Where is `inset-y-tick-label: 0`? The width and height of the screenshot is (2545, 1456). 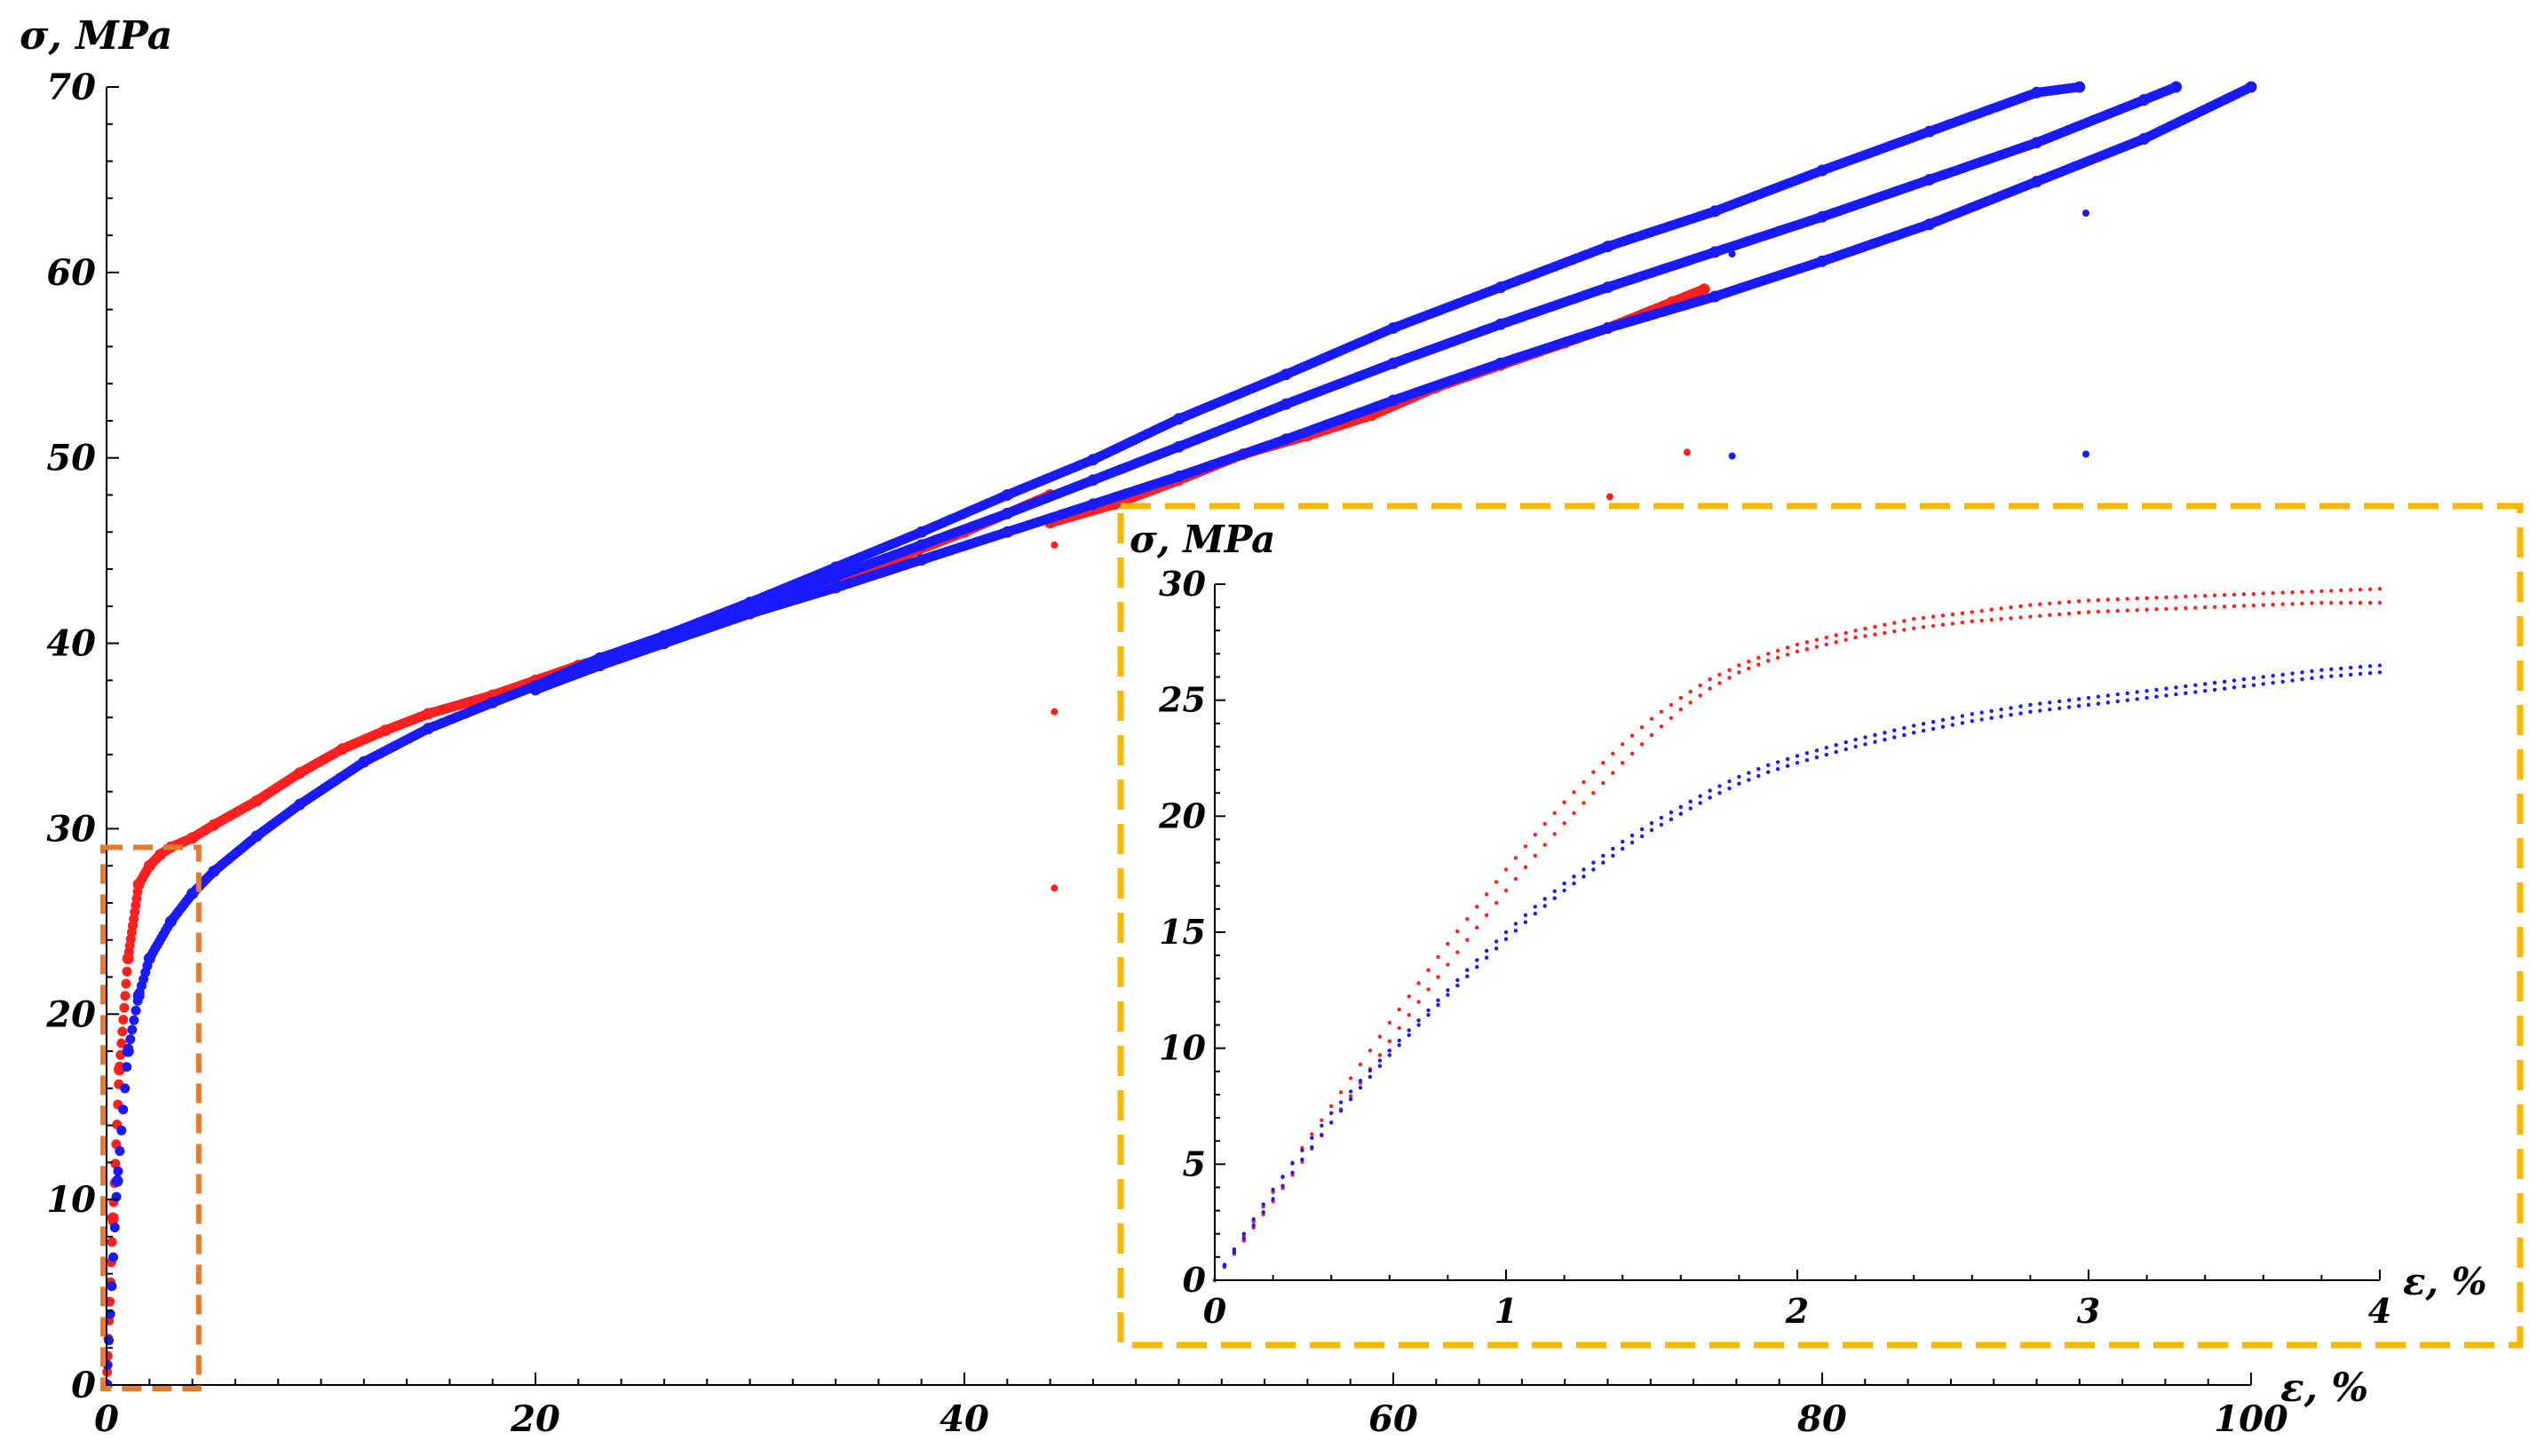
inset-y-tick-label: 0 is located at coordinates (1195, 1280).